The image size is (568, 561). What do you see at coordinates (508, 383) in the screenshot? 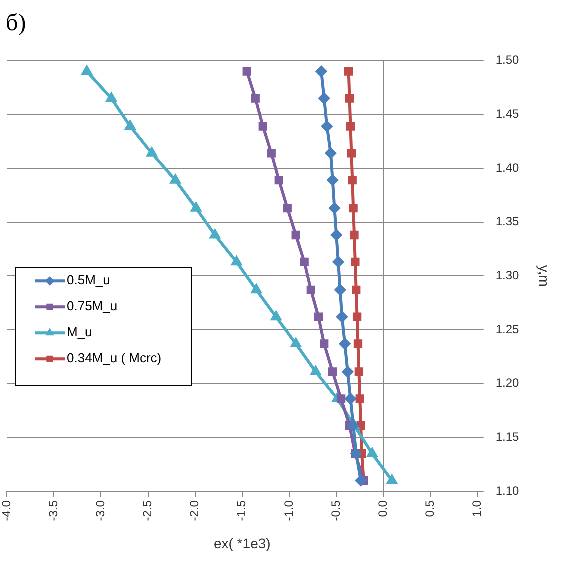
I see `y-tick-label: 1.20` at bounding box center [508, 383].